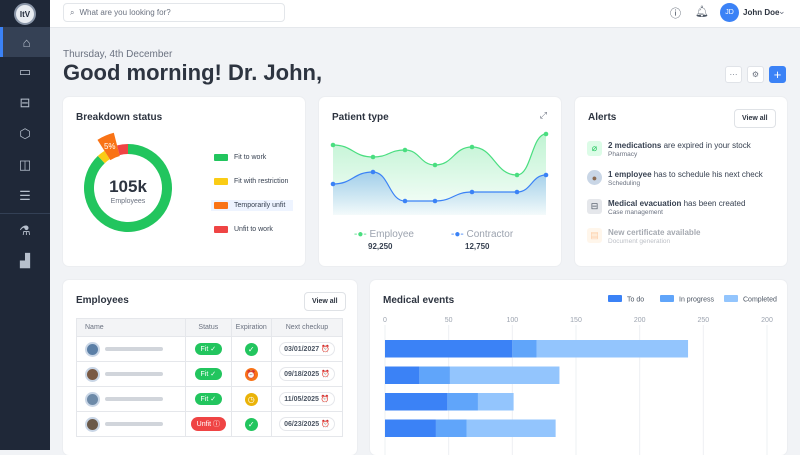 This screenshot has width=800, height=455. What do you see at coordinates (307, 374) in the screenshot?
I see `next-checkup: 09/18/2025 ⏰` at bounding box center [307, 374].